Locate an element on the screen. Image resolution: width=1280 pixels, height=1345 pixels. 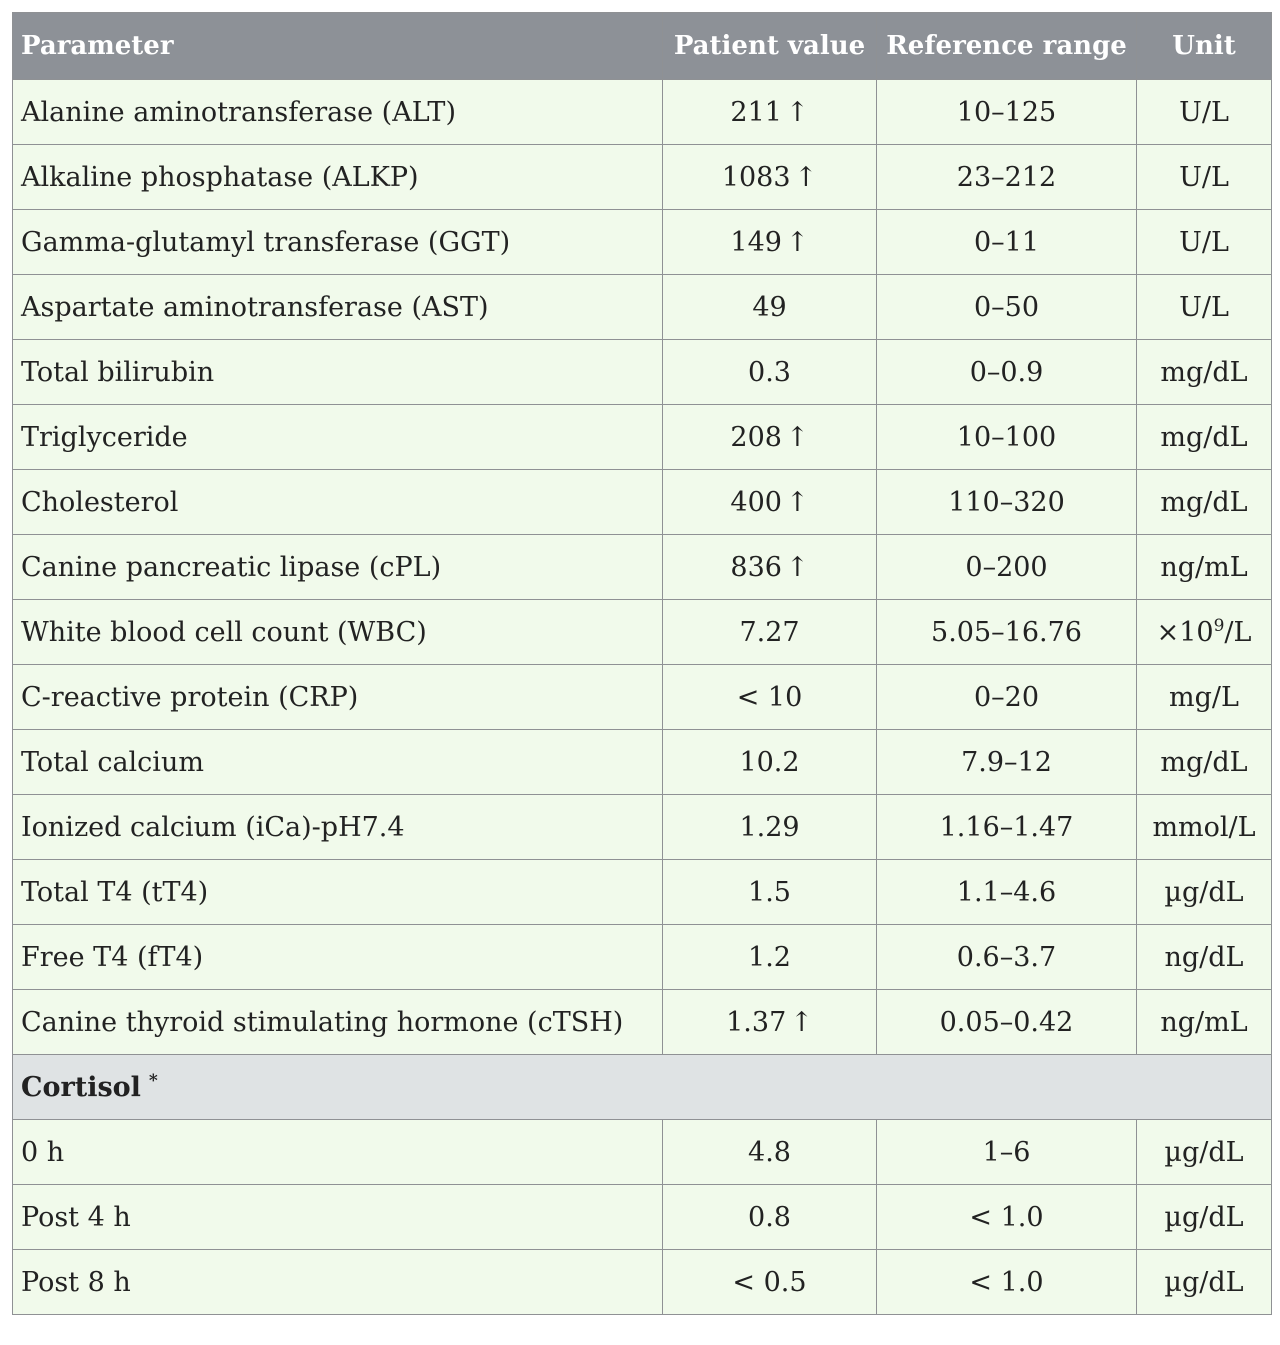
parameter-cell: Alanine aminotransferase (ALT) is located at coordinates (337, 112).